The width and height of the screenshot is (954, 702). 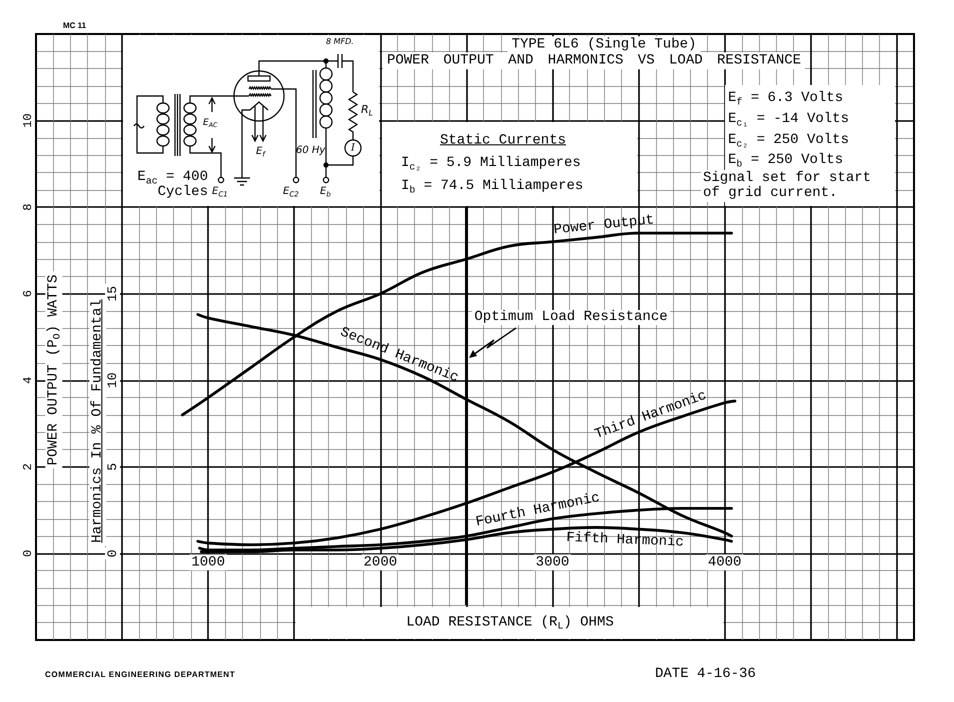 What do you see at coordinates (492, 187) in the screenshot?
I see `annotation: I$_{b}$ = 74.5 Milliamperes` at bounding box center [492, 187].